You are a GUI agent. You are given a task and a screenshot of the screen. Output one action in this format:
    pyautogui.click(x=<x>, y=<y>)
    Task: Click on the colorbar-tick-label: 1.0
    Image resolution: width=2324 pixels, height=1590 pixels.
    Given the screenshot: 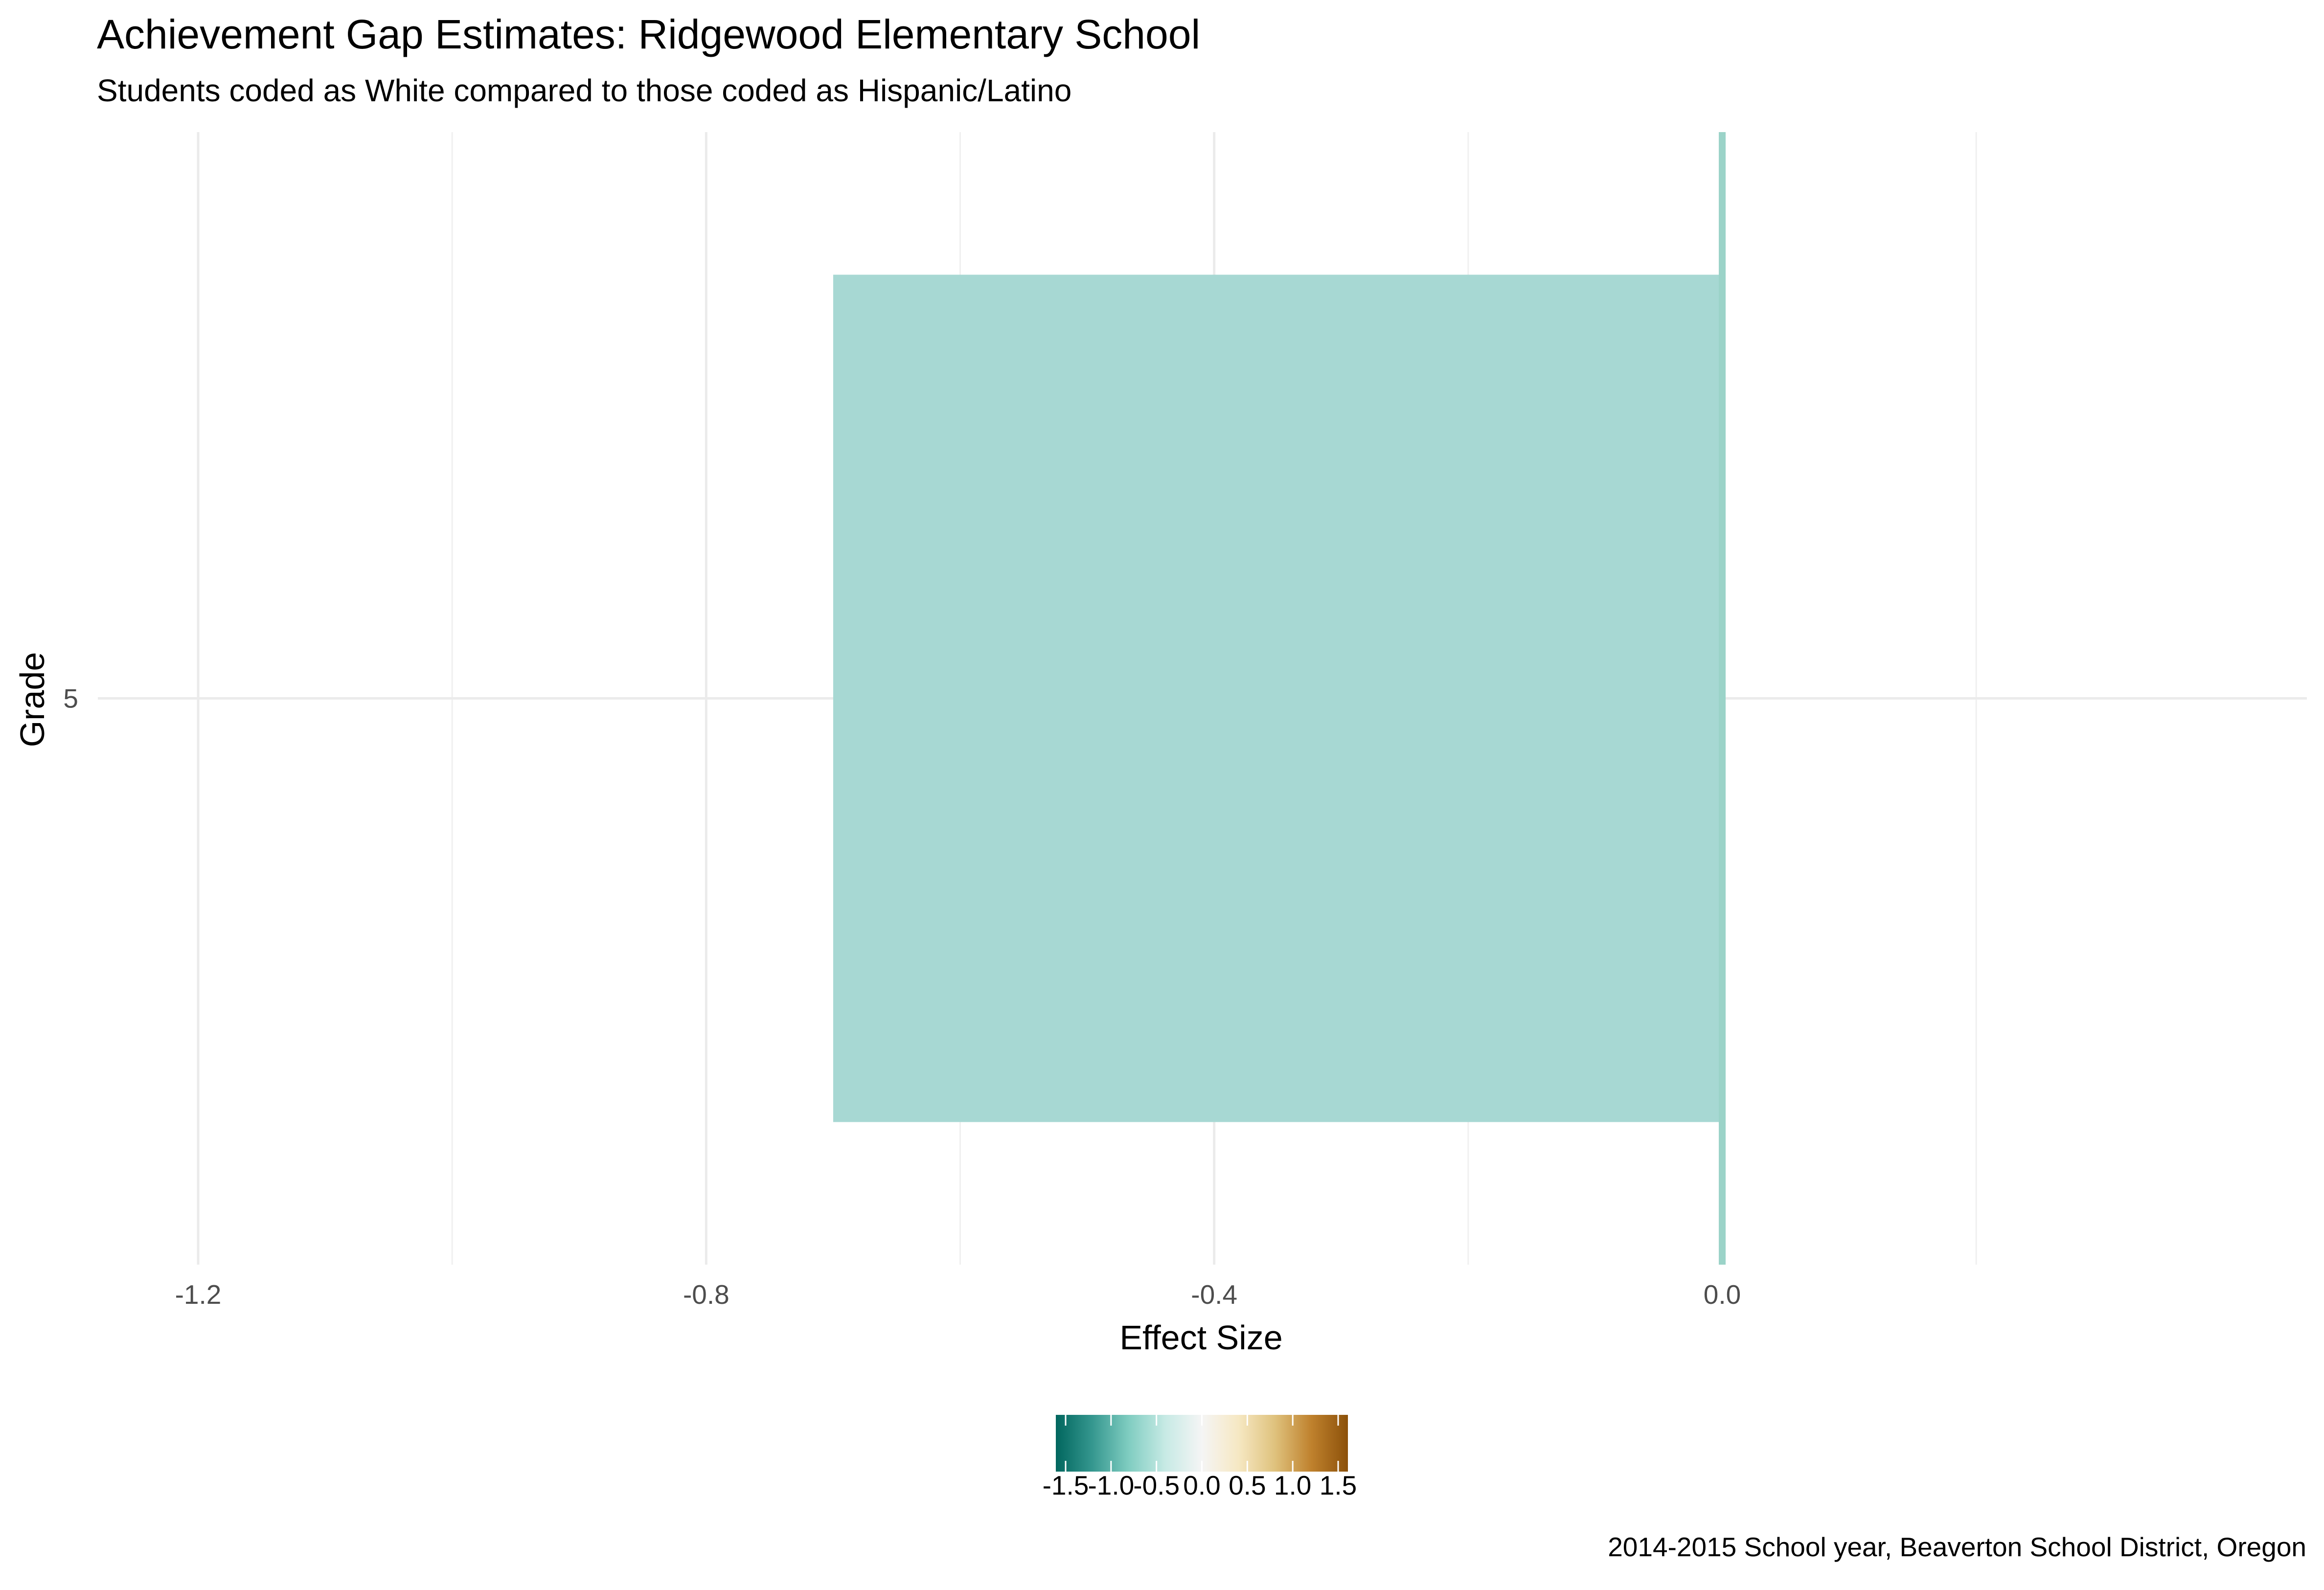 What is the action you would take?
    pyautogui.click(x=1293, y=1485)
    